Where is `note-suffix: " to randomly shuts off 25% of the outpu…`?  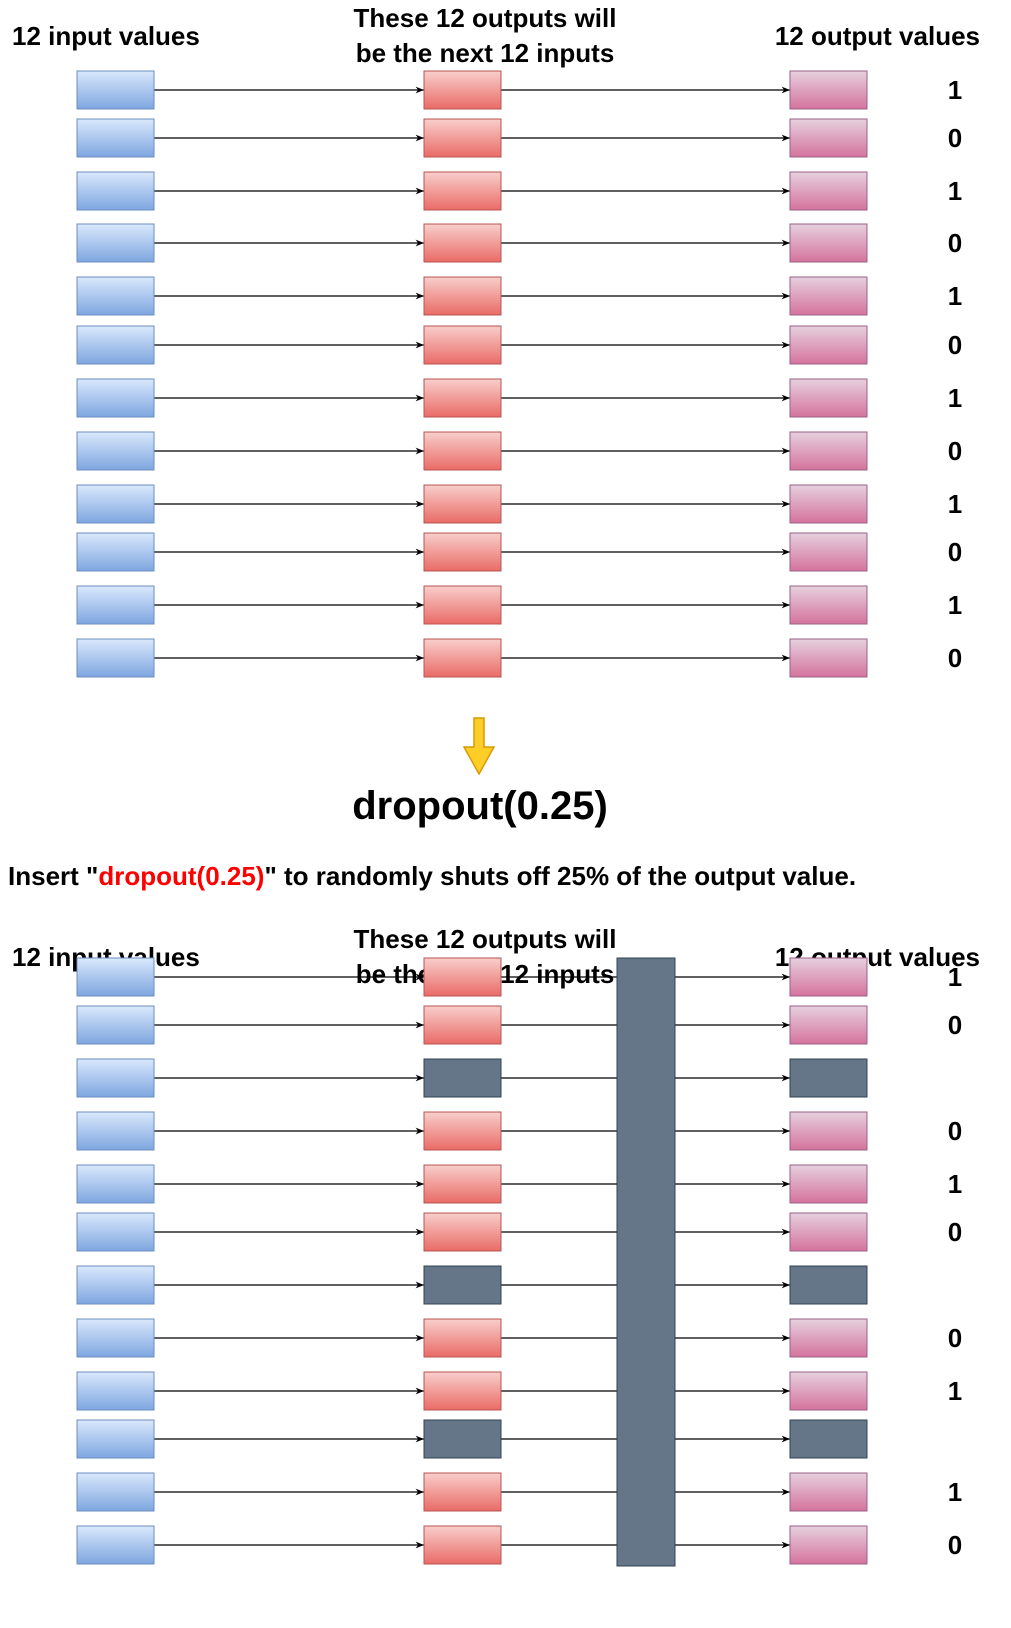 note-suffix: " to randomly shuts off 25% of the outpu… is located at coordinates (560, 876).